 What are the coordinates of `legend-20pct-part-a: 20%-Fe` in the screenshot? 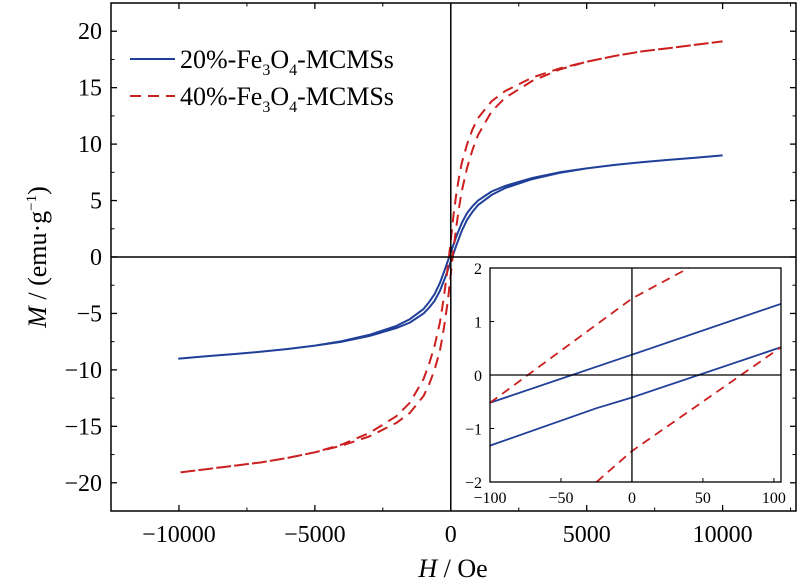 It's located at (221, 59).